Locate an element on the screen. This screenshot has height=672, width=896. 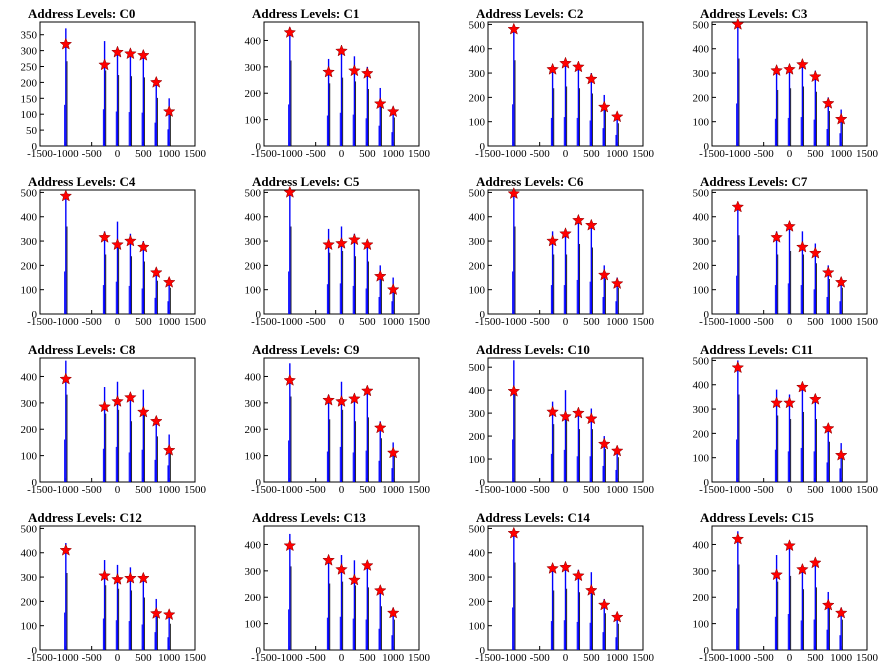
chart-title: Address Levels: C7 is located at coordinates (754, 181).